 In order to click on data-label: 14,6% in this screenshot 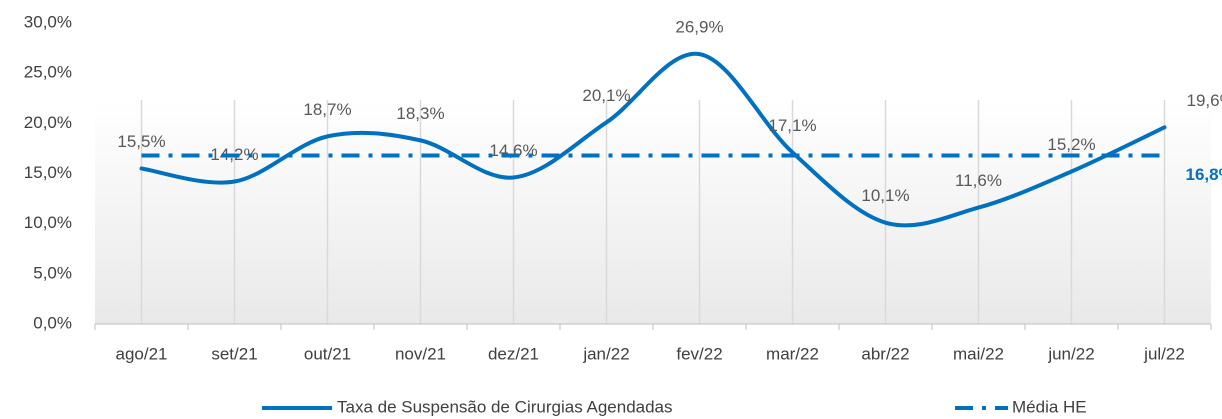, I will do `click(513, 150)`.